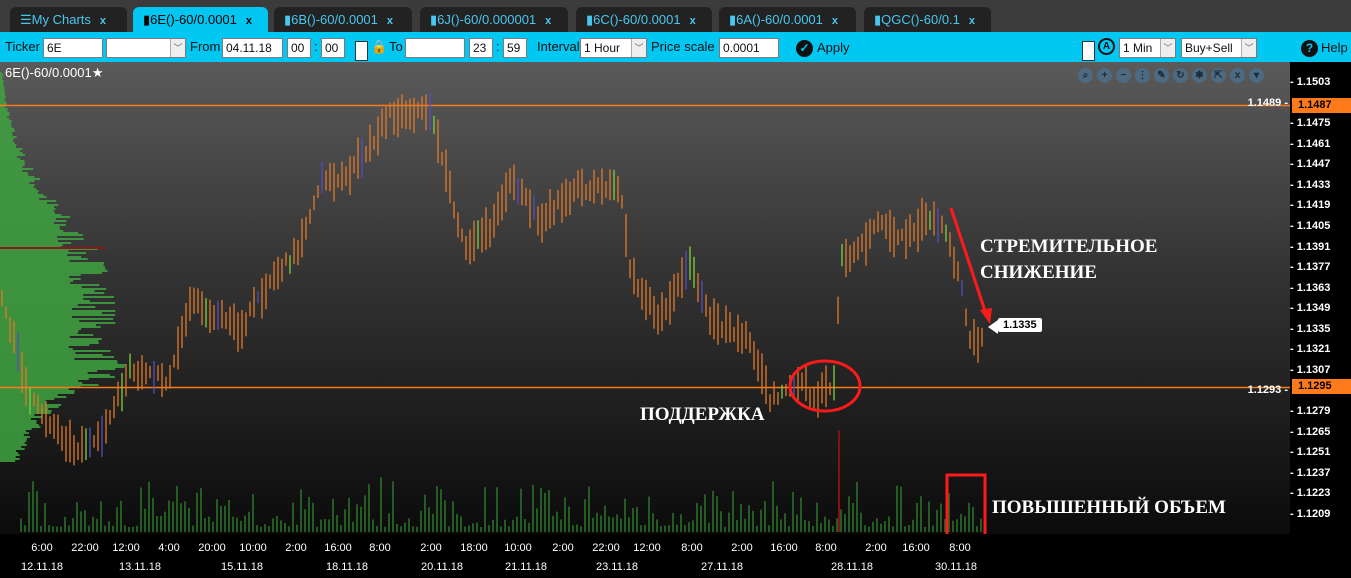 The height and width of the screenshot is (578, 1351). Describe the element at coordinates (487, 19) in the screenshot. I see `tab-label: 6J()-60/0.000001` at that location.